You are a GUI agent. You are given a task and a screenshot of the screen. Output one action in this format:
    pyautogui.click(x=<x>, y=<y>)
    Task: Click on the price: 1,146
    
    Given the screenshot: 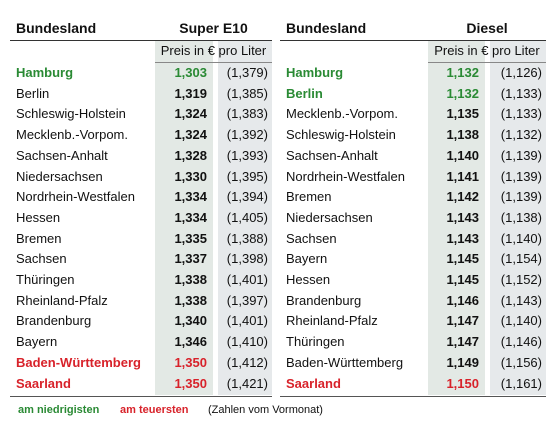 What is the action you would take?
    pyautogui.click(x=462, y=300)
    